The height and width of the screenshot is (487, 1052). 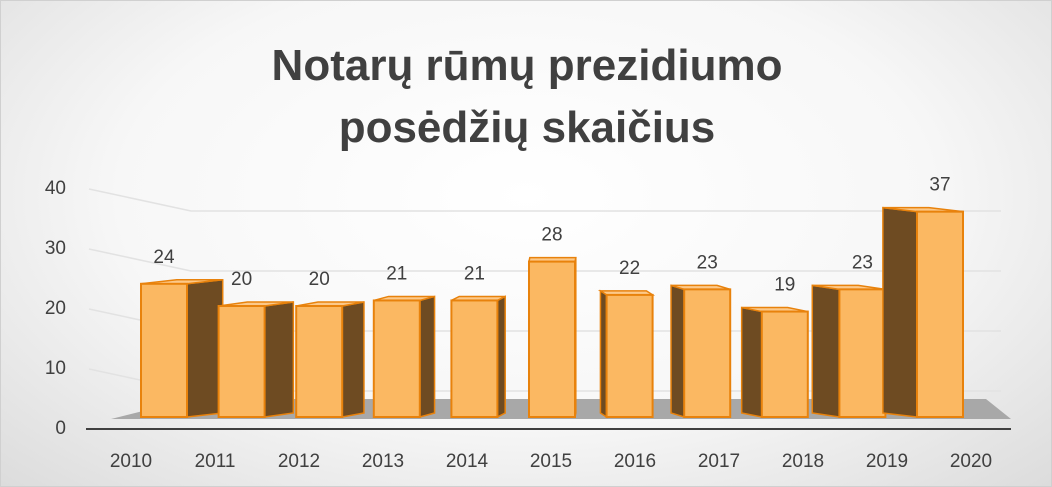 What do you see at coordinates (629, 268) in the screenshot?
I see `value-label: 22` at bounding box center [629, 268].